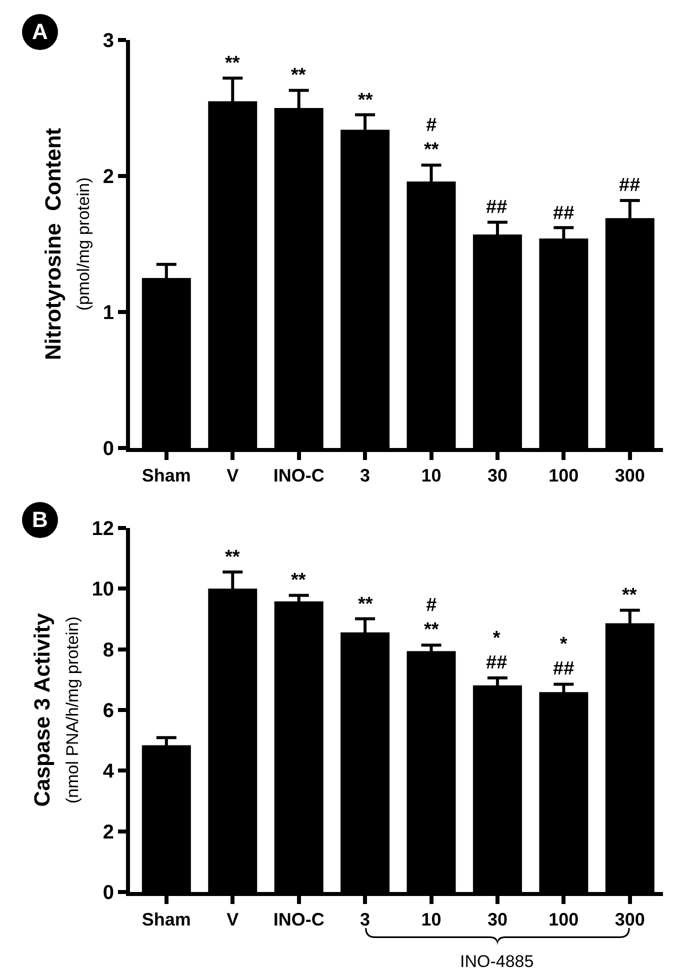 This screenshot has height=976, width=677. What do you see at coordinates (497, 961) in the screenshot?
I see `text: INO-4885` at bounding box center [497, 961].